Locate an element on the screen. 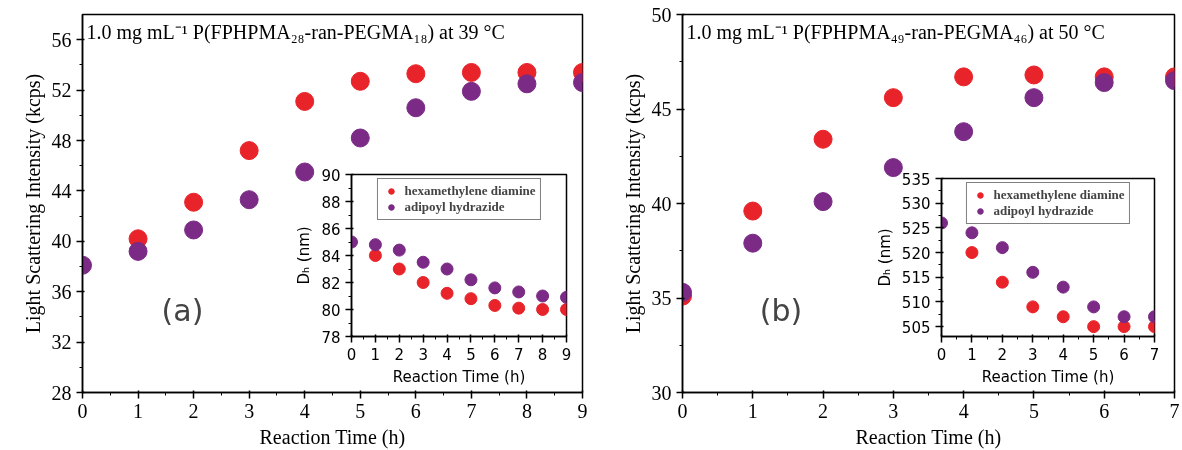  y-tick-label: 535 is located at coordinates (916, 179).